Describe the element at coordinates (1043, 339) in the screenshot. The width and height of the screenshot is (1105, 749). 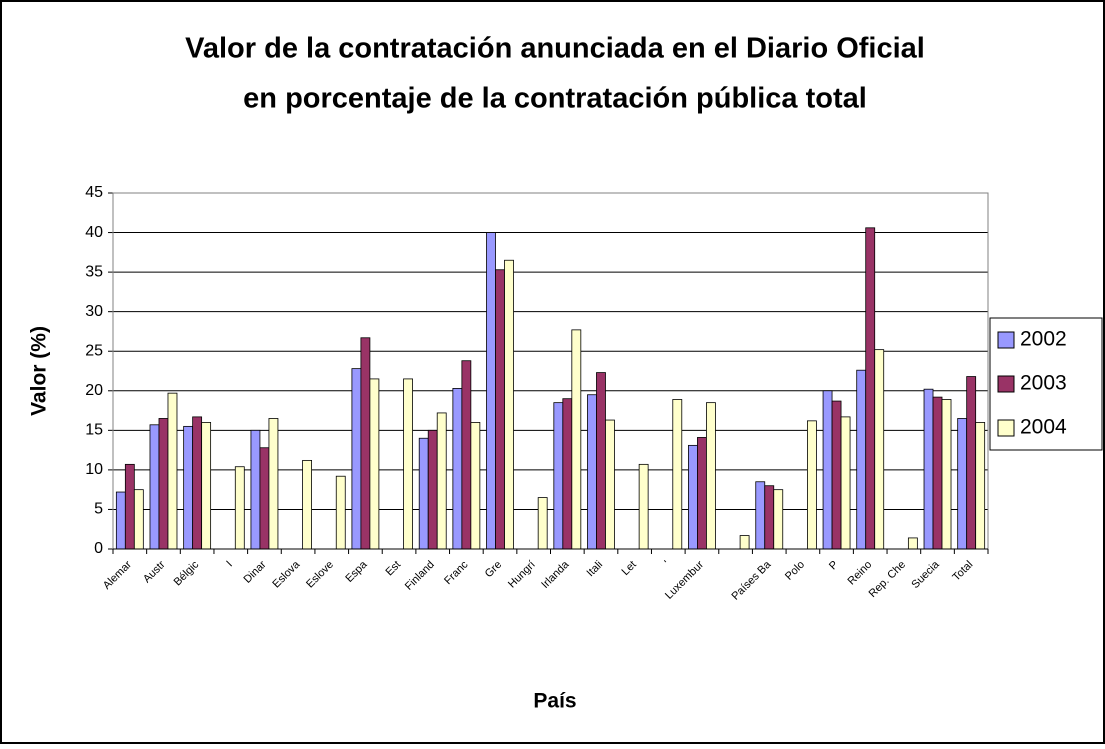
I see `legend-label: 2002` at that location.